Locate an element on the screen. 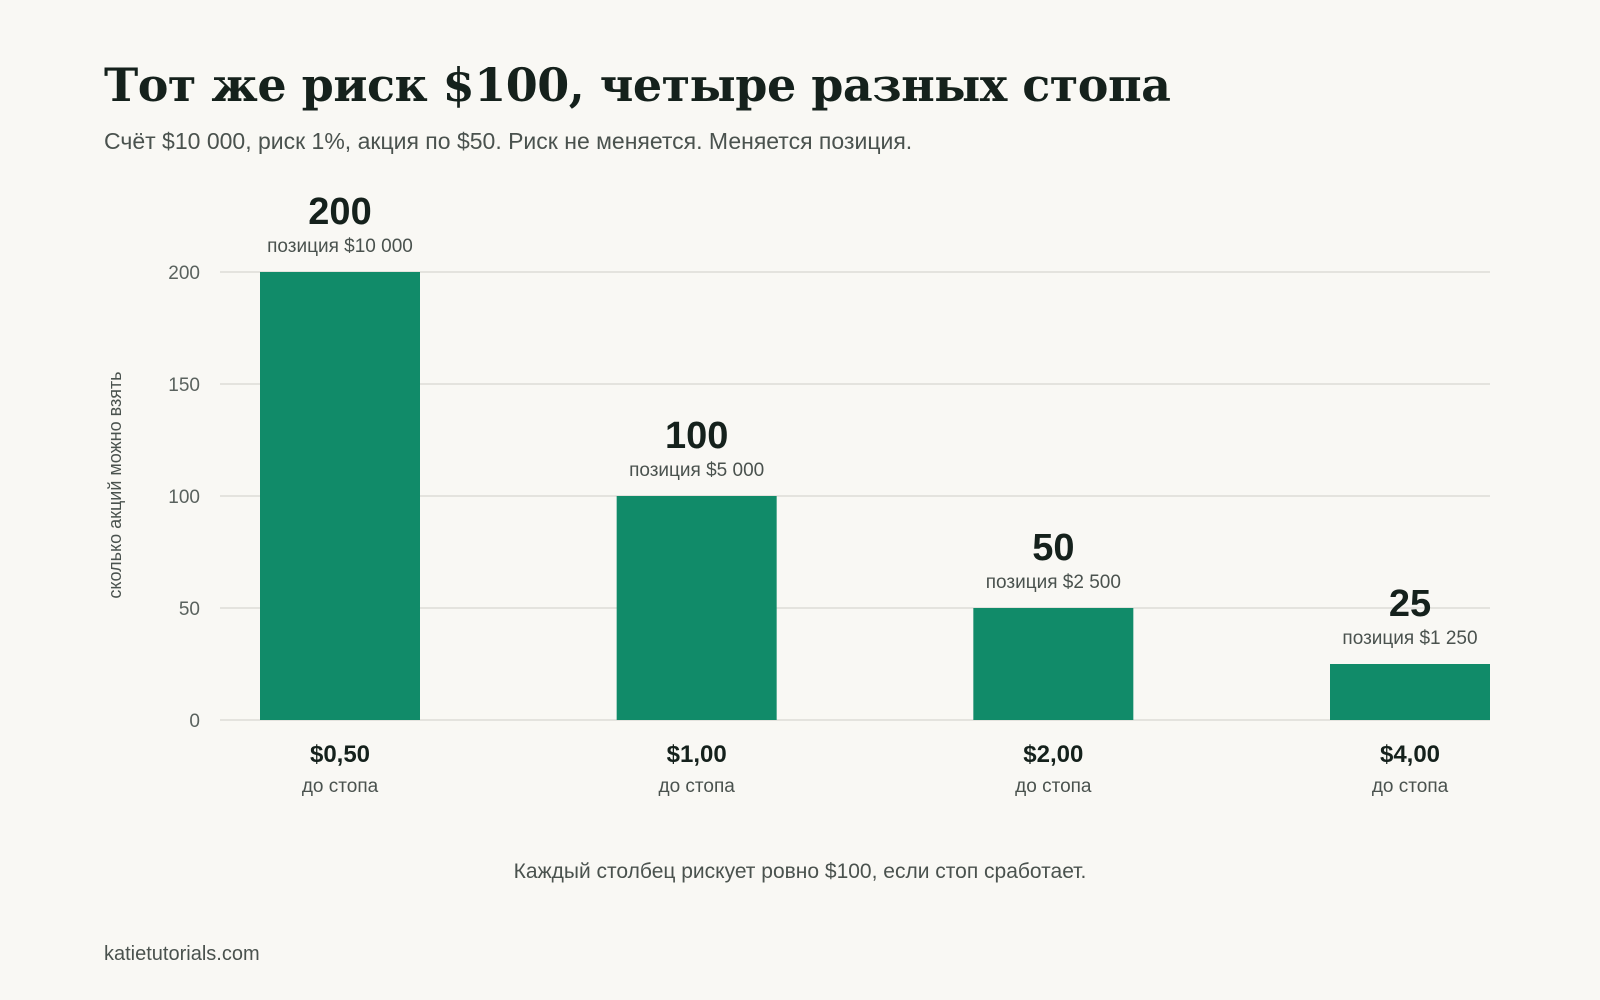 Image resolution: width=1600 pixels, height=1000 pixels. bar-value-label: 100 is located at coordinates (696, 436).